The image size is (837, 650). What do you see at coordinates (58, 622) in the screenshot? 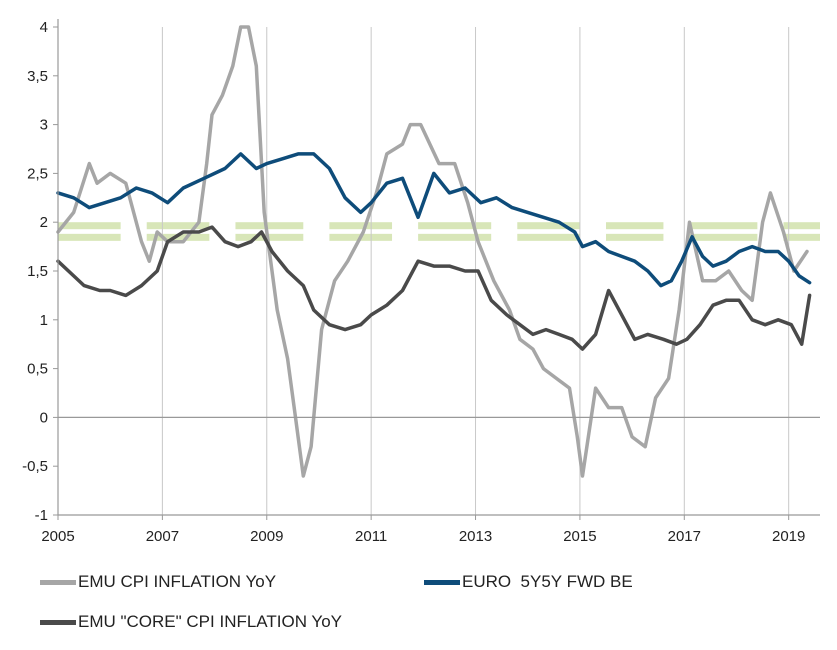
I see `legend-swatch-core` at bounding box center [58, 622].